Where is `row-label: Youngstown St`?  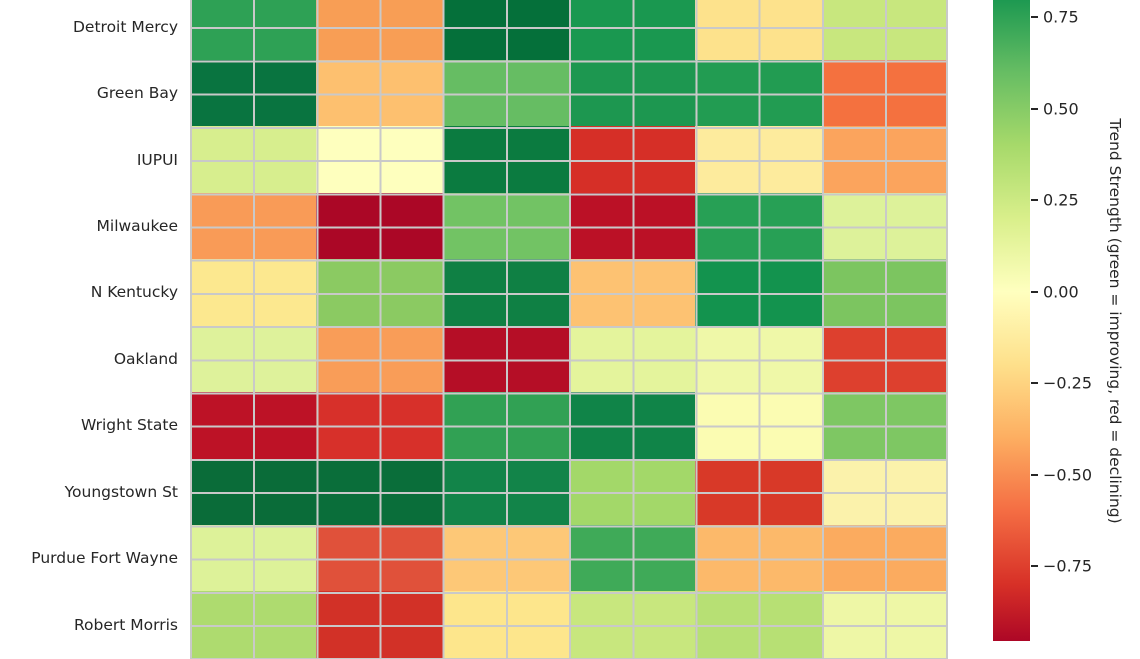 row-label: Youngstown St is located at coordinates (121, 491).